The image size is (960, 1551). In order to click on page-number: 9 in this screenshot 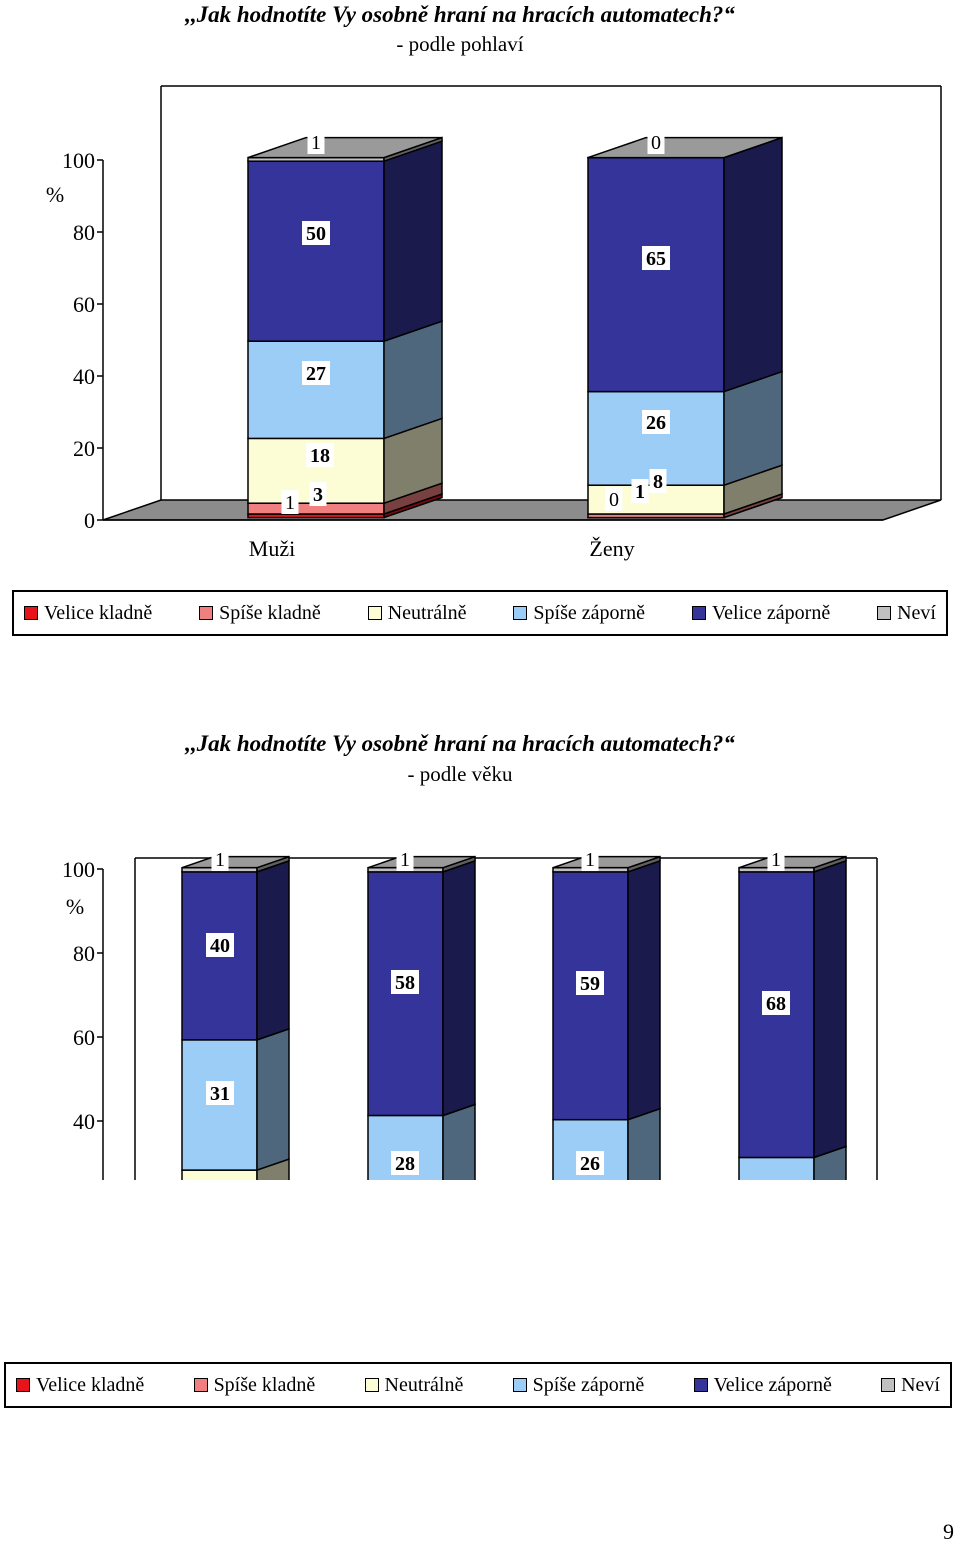, I will do `click(948, 1531)`.